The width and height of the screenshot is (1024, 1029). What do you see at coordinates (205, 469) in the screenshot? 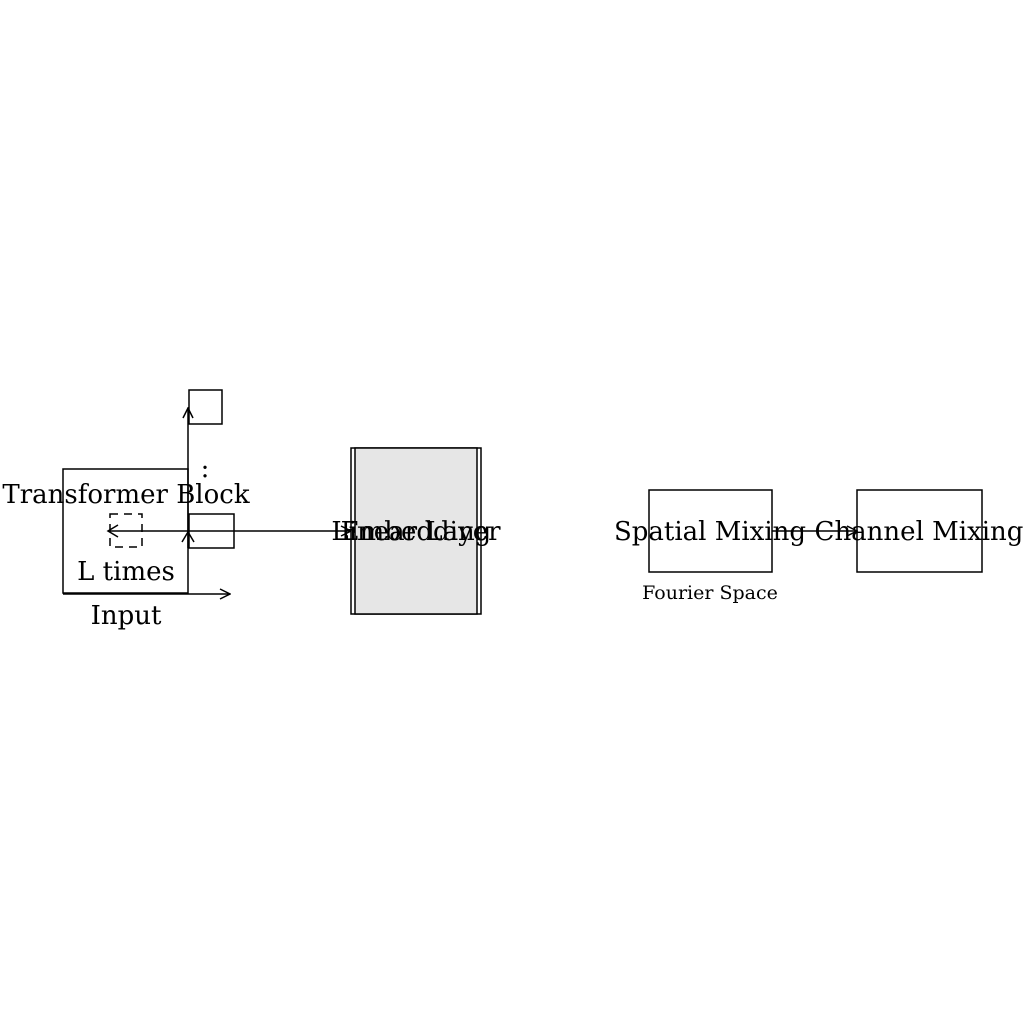
I see `vertical-dots: :` at bounding box center [205, 469].